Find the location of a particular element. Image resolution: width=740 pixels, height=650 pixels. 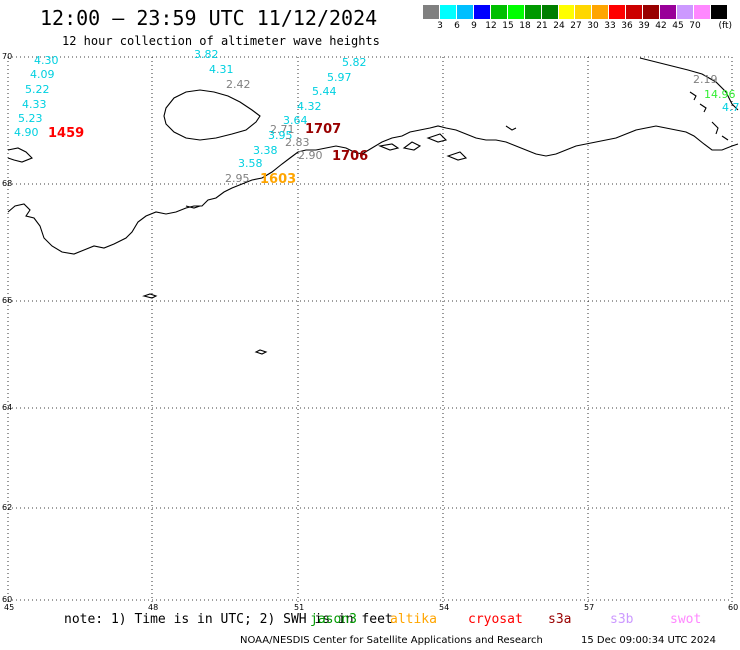

legend-label: 12 is located at coordinates (491, 26).